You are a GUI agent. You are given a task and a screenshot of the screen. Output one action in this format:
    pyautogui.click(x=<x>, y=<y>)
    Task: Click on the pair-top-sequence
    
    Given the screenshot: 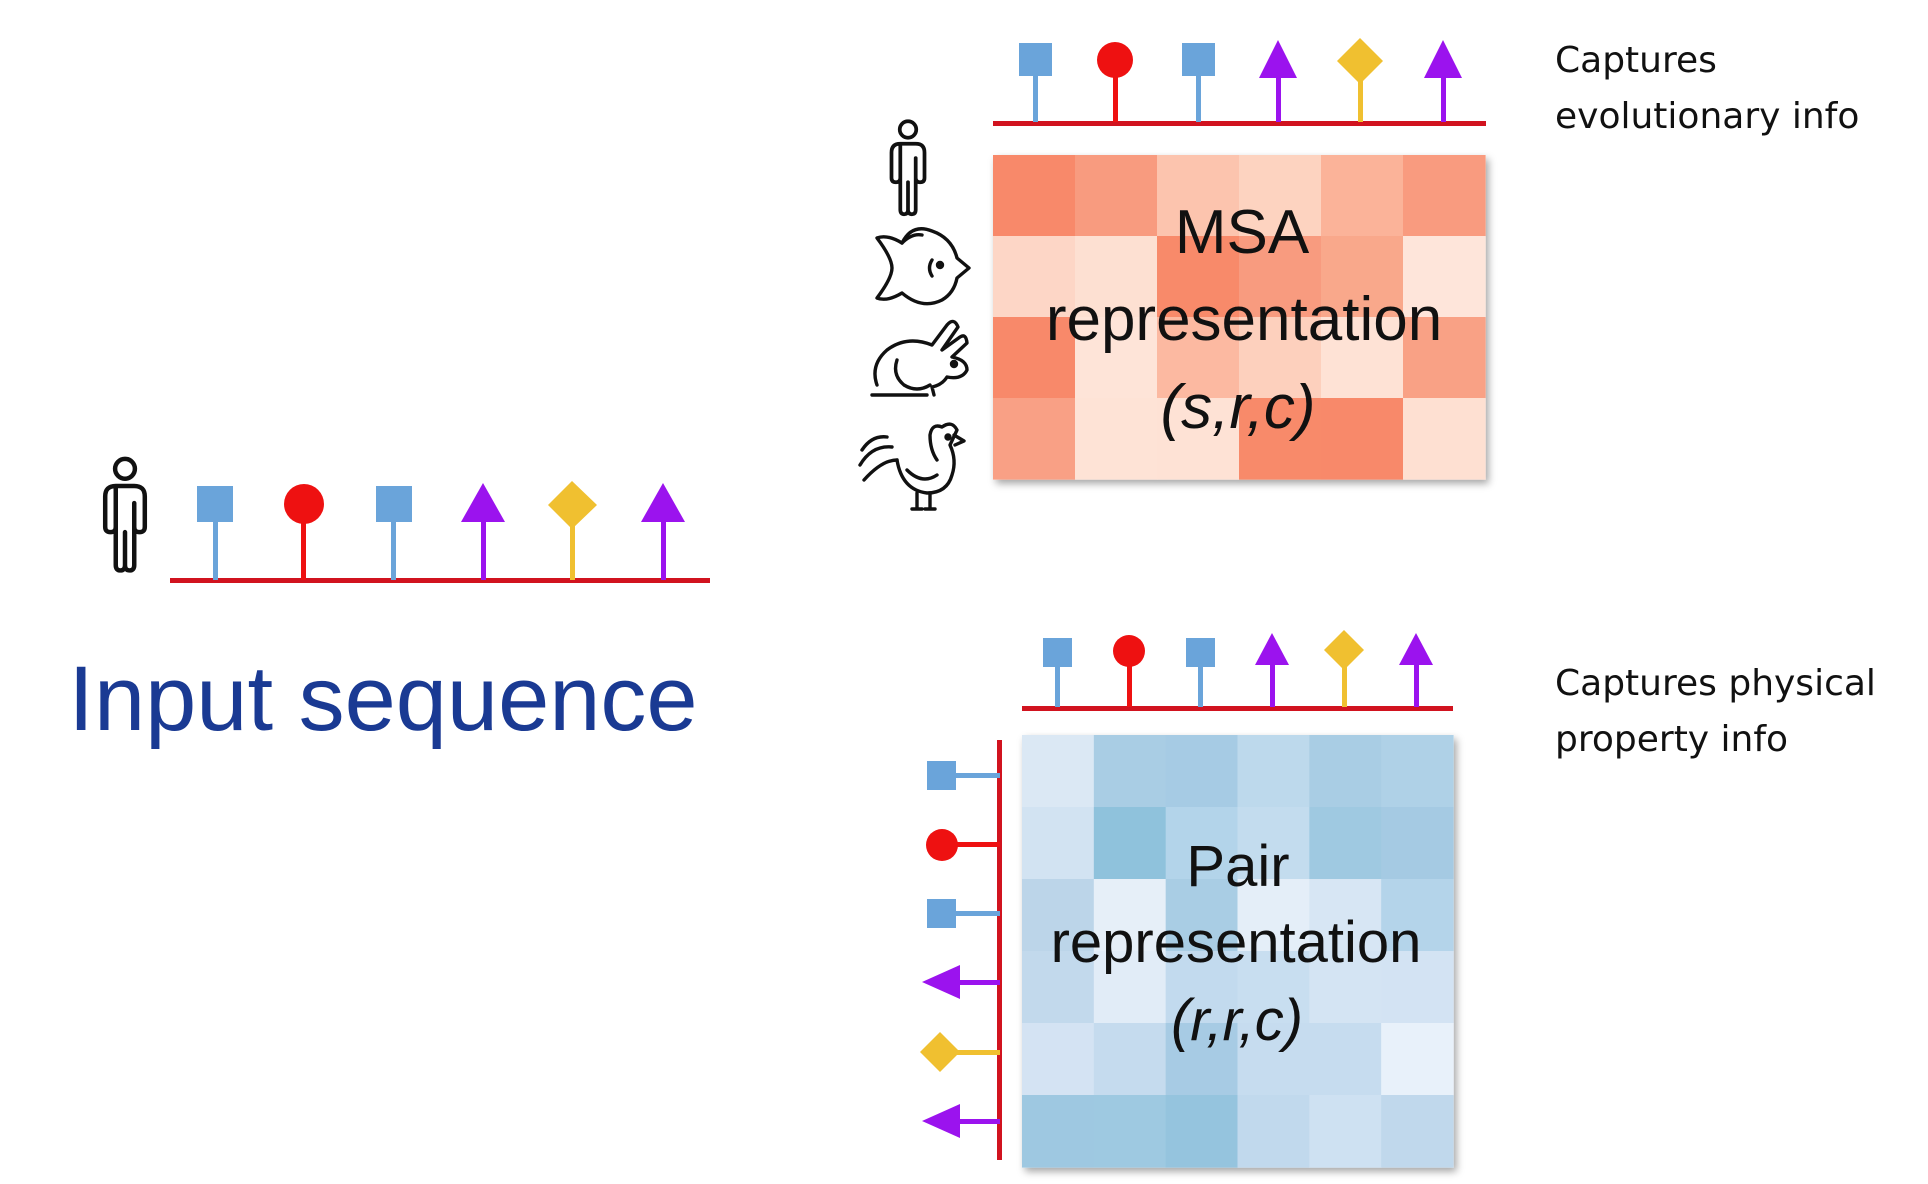 What is the action you would take?
    pyautogui.click(x=1237, y=670)
    